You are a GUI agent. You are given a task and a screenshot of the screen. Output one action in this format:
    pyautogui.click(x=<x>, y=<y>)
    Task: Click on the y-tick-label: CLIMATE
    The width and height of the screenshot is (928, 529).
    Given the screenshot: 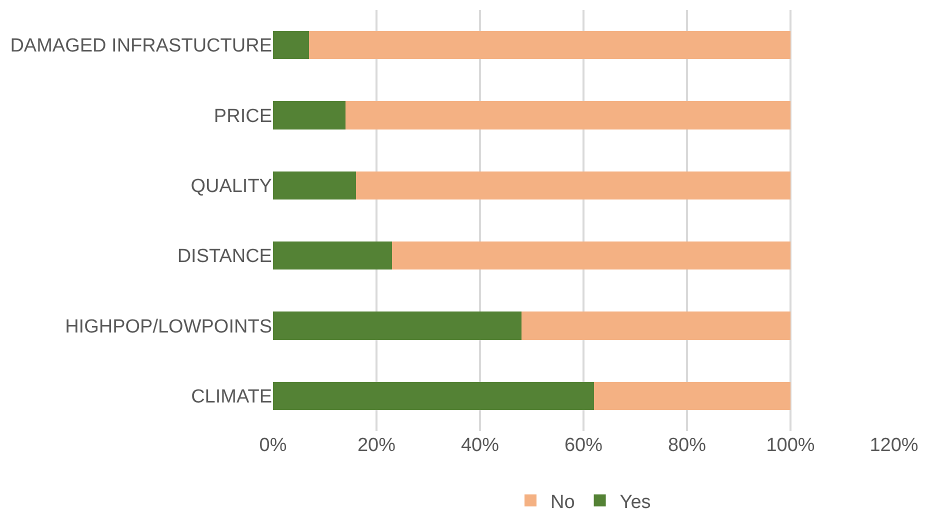 What is the action you would take?
    pyautogui.click(x=231, y=397)
    